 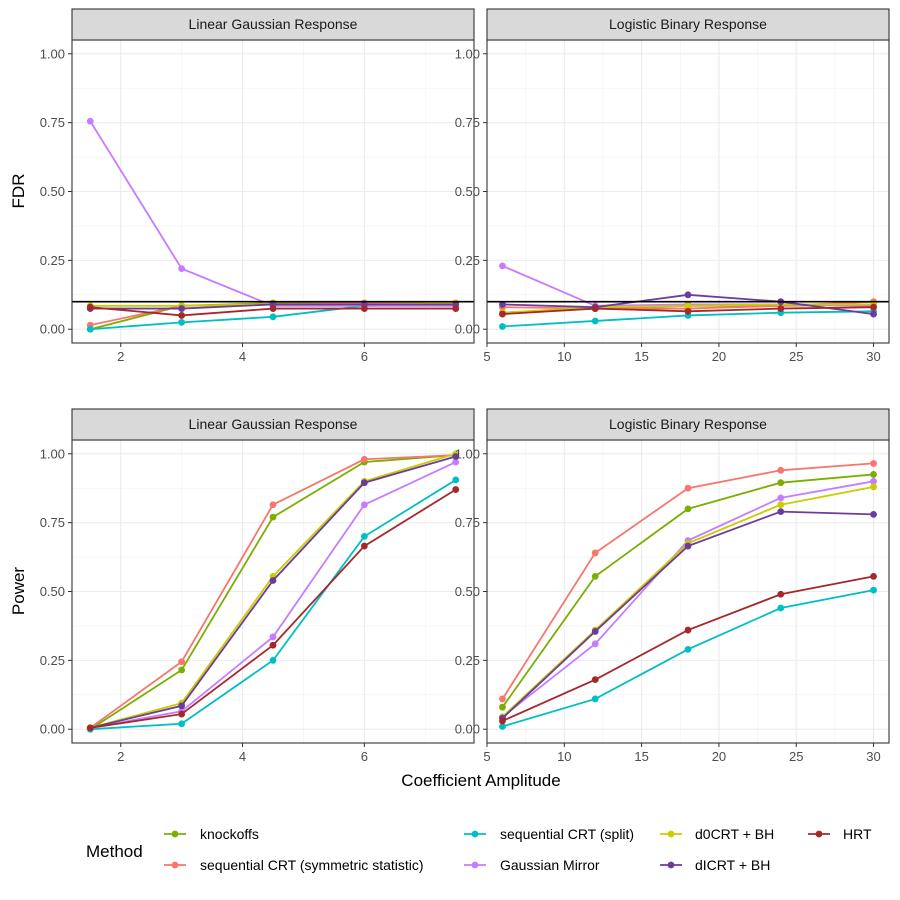 I want to click on x-tick-label: 30, so click(x=873, y=356).